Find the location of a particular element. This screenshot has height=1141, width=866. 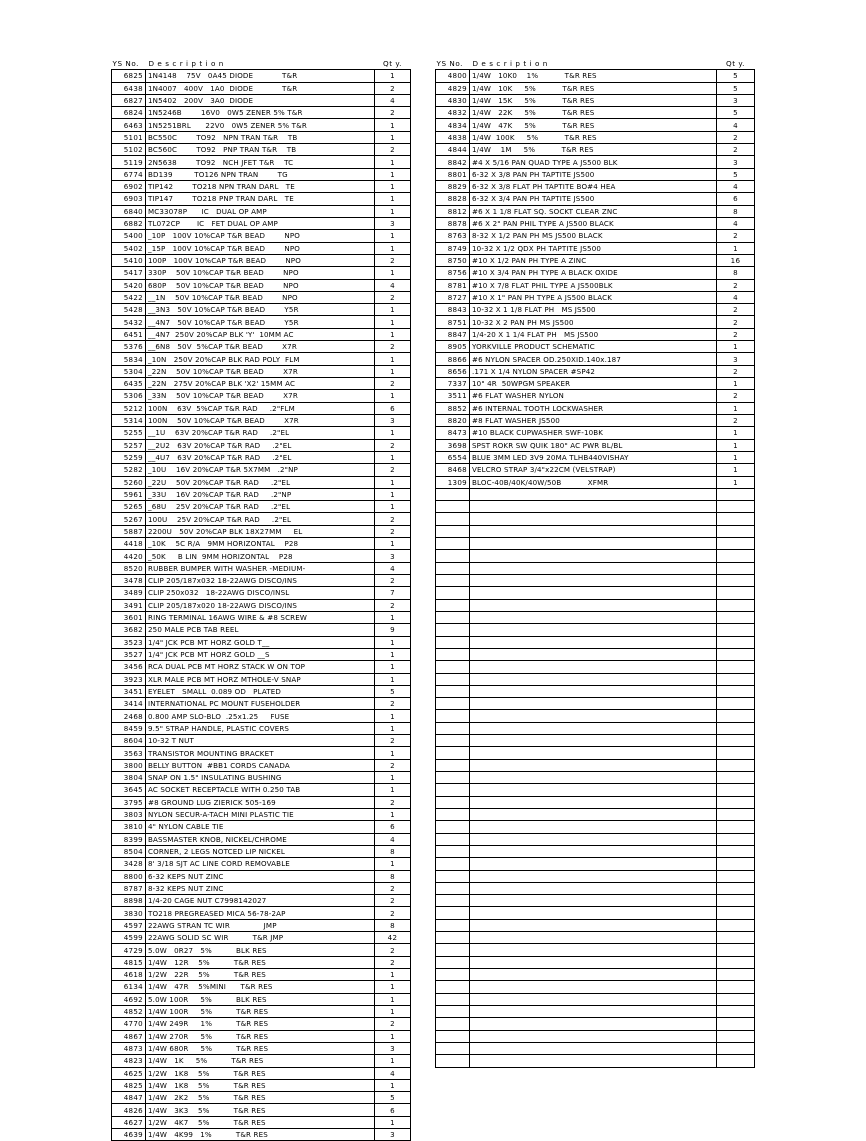

table-row: 5259 __4U7 63V 20%CAP T&R RAD .2"EL 1 is located at coordinates (261, 457).